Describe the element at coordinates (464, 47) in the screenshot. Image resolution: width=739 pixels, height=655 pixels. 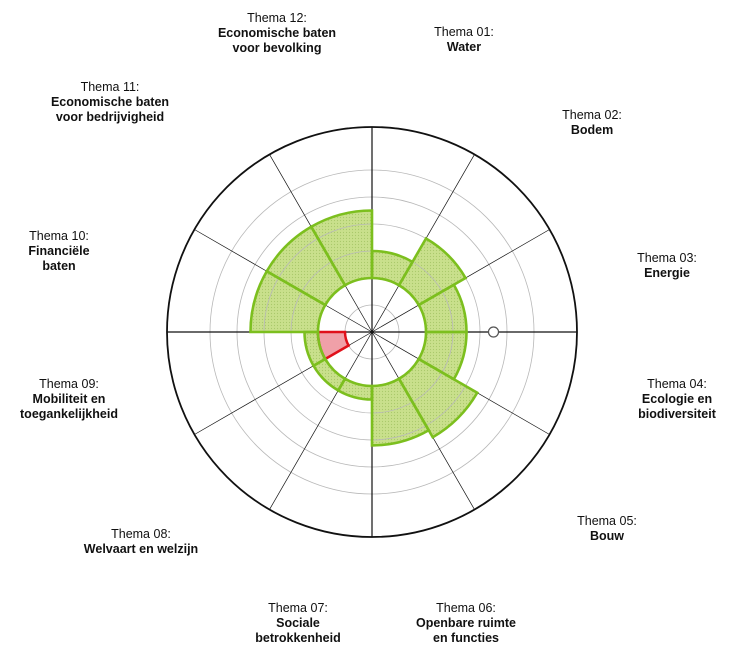
I see `axis-name-01-0: Water` at that location.